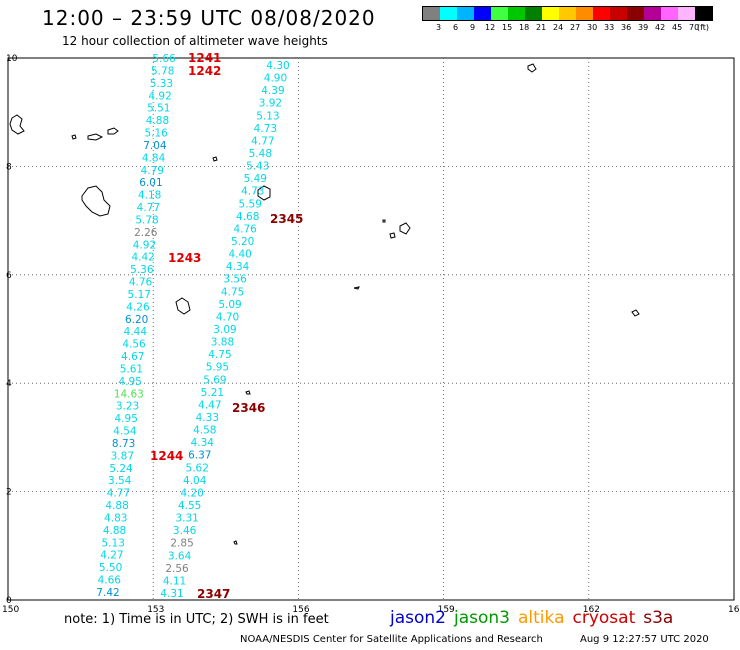 The image size is (740, 650). Describe the element at coordinates (214, 380) in the screenshot. I see `wave-height-value: 5.69` at that location.